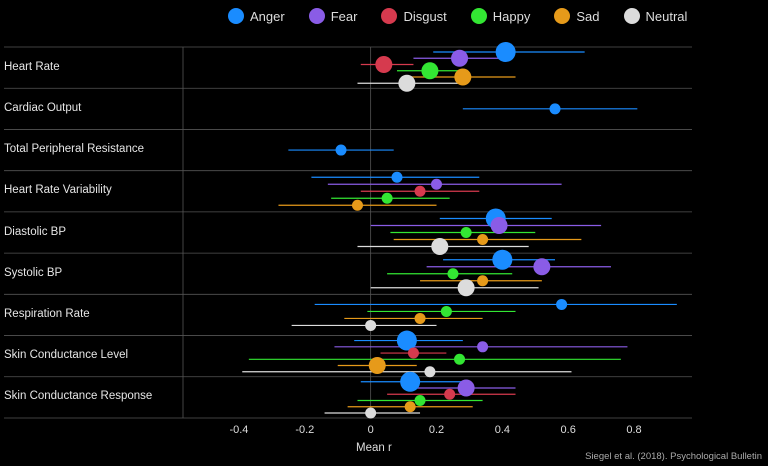  I want to click on legend-label: Neutral, so click(666, 16).